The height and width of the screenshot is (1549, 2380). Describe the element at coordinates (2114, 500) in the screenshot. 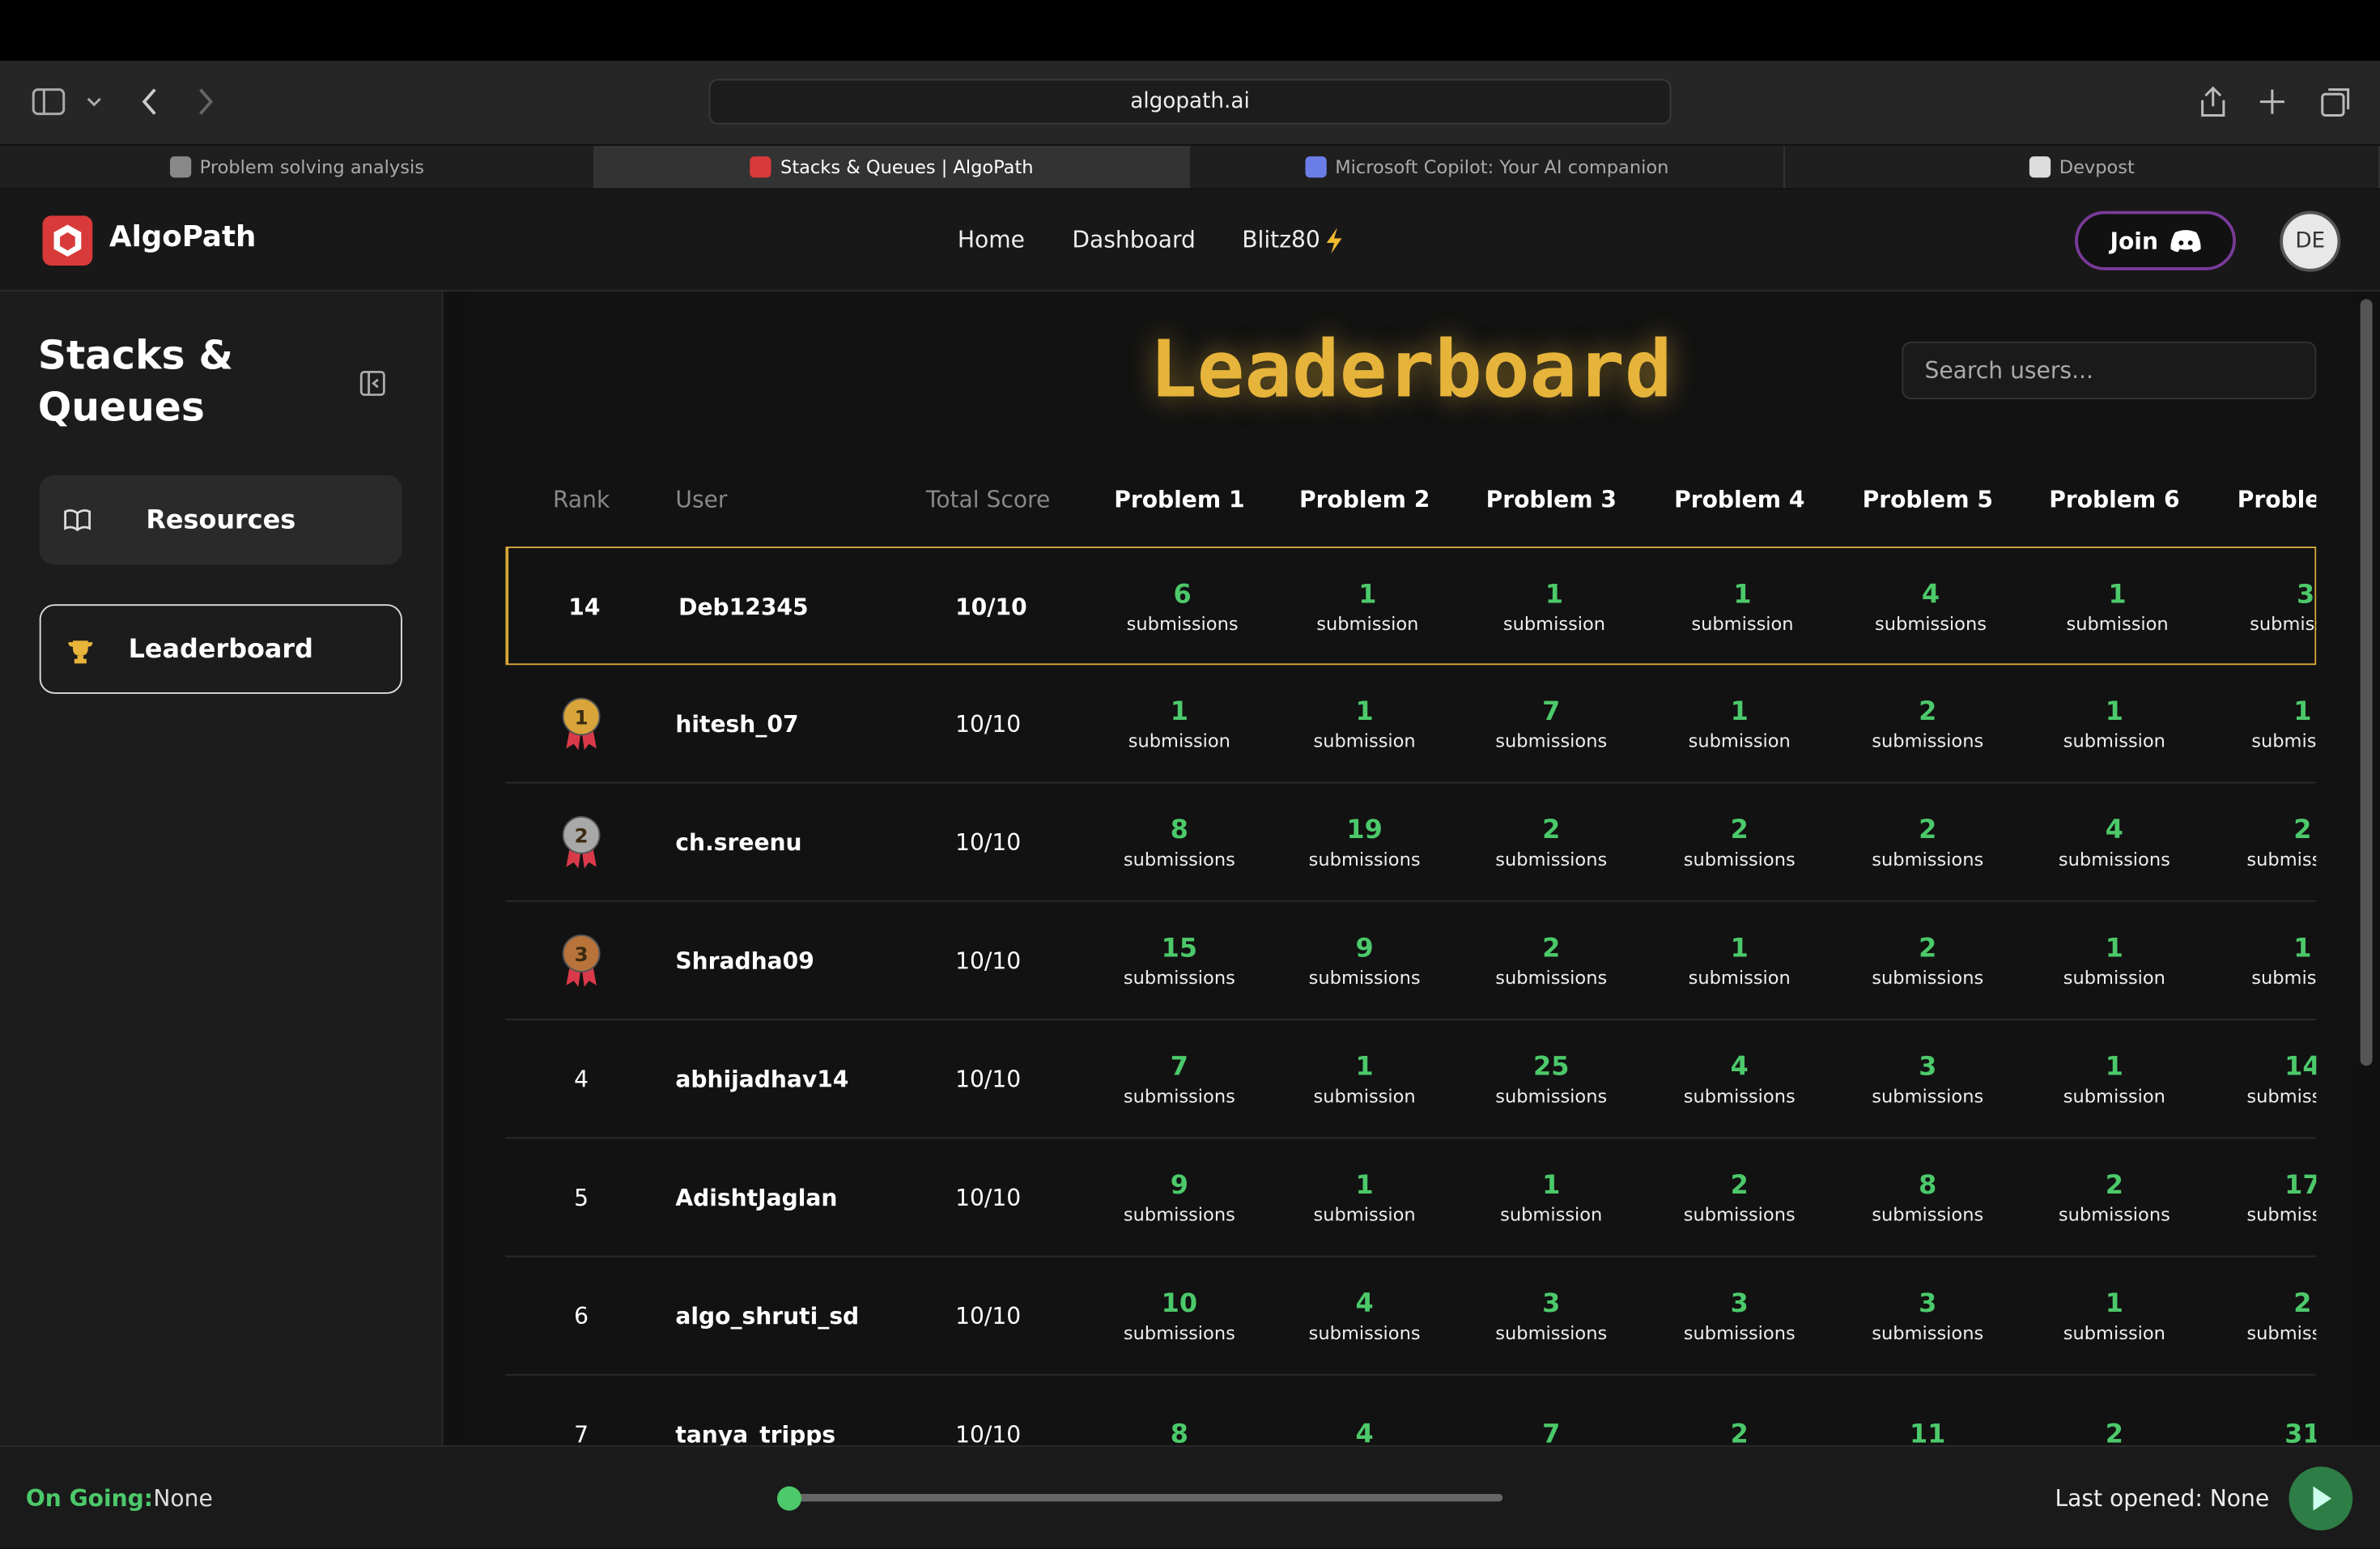

I see `column-header: Problem 6` at that location.